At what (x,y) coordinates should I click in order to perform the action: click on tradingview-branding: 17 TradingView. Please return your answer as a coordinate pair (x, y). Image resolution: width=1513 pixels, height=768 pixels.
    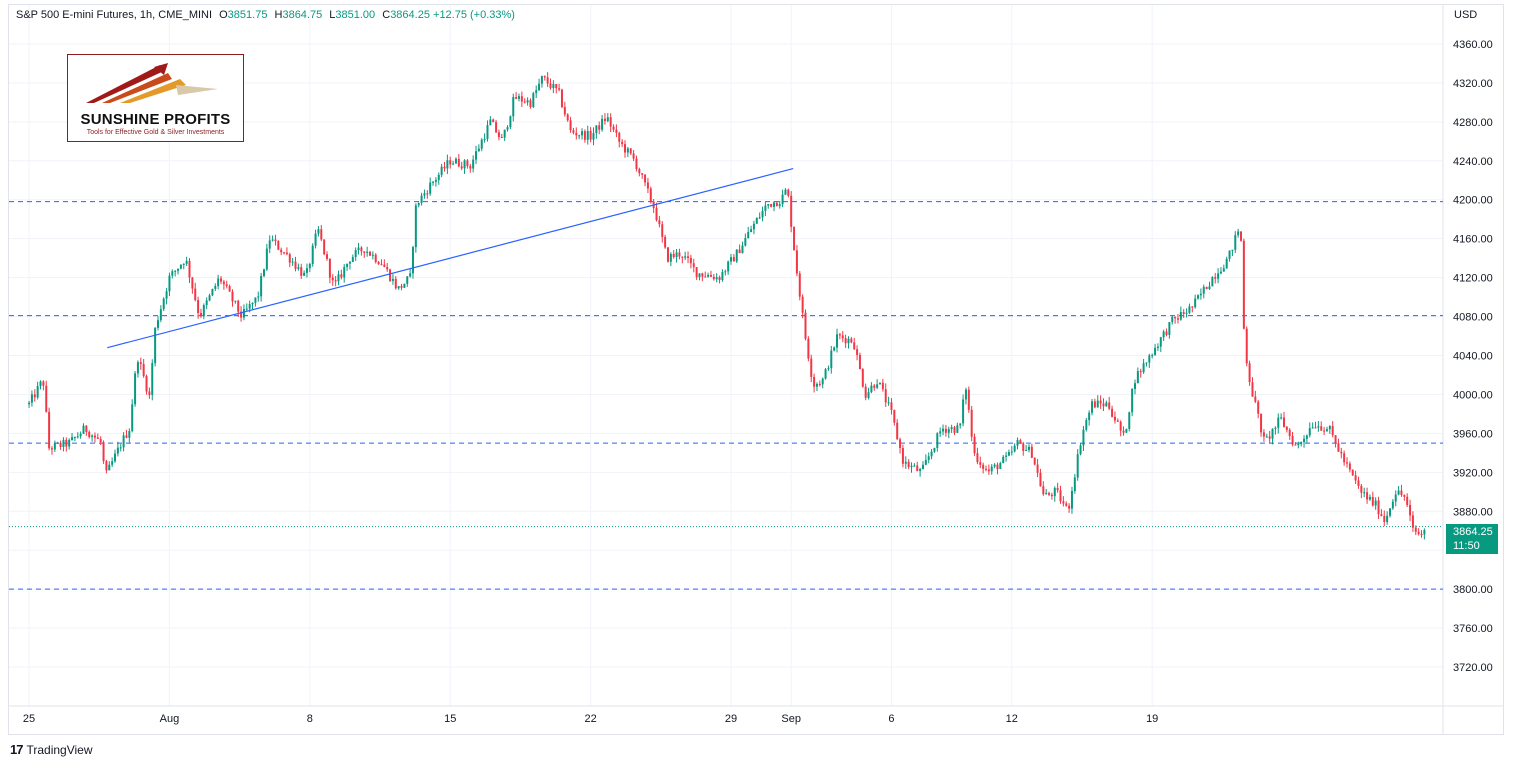
    Looking at the image, I should click on (51, 749).